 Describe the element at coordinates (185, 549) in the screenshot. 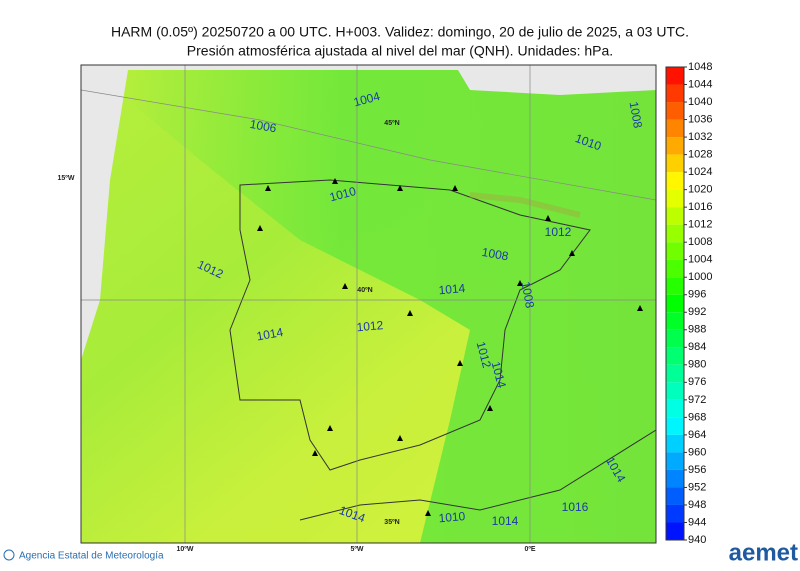

I see `grid-label: 10ºW` at that location.